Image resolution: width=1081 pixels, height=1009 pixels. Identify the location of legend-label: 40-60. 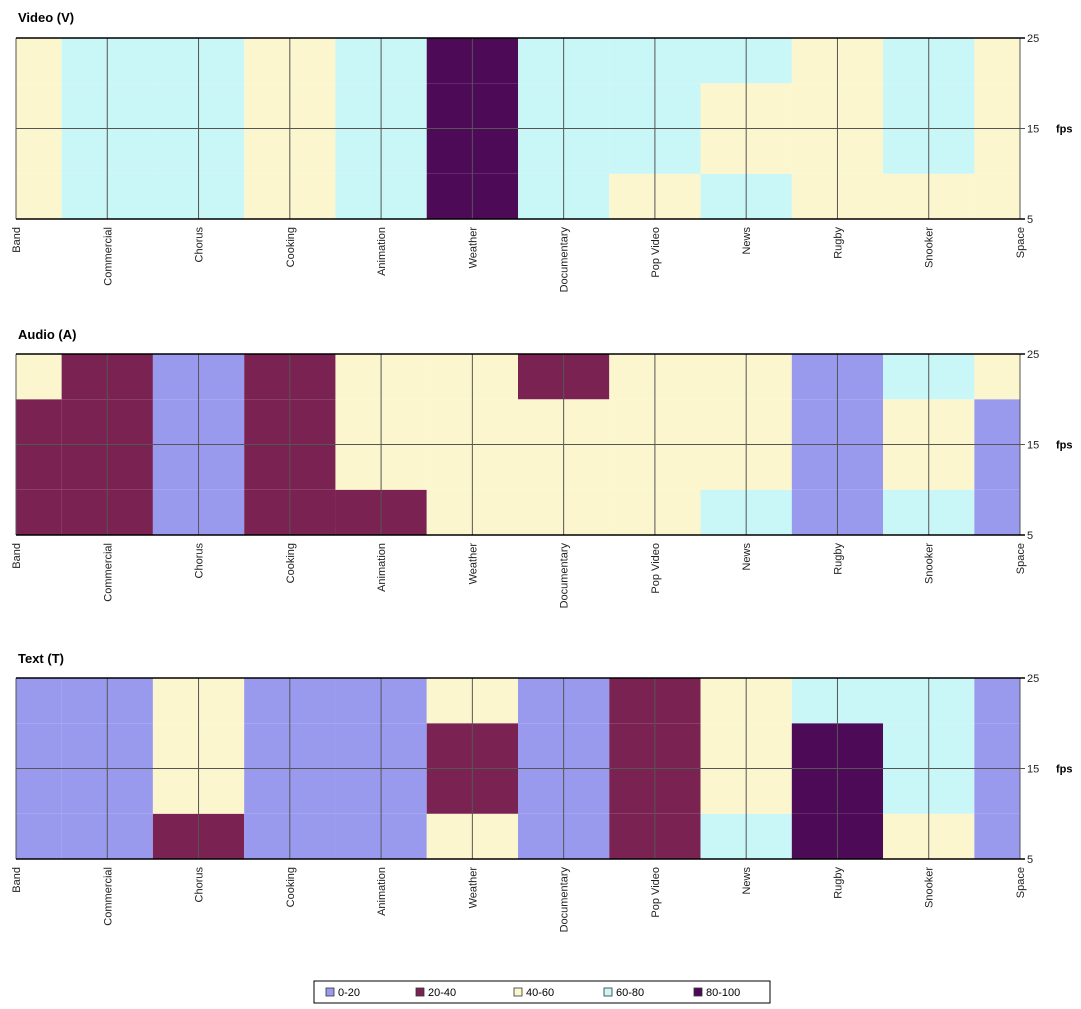
(540, 993).